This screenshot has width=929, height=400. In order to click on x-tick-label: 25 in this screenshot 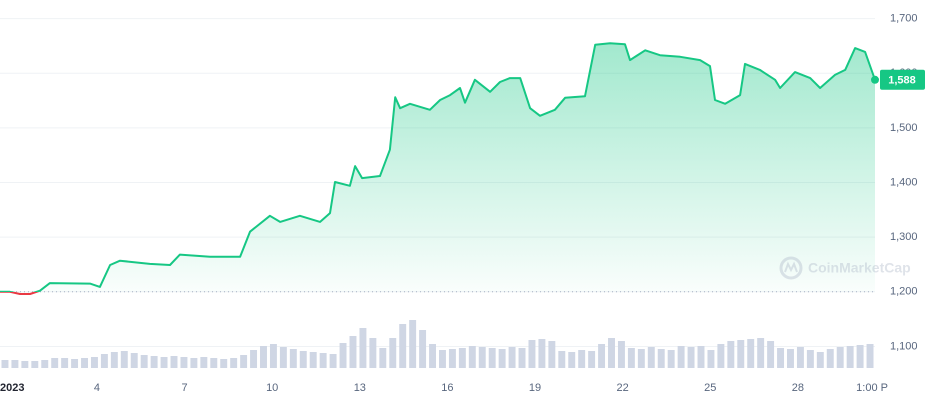, I will do `click(710, 388)`.